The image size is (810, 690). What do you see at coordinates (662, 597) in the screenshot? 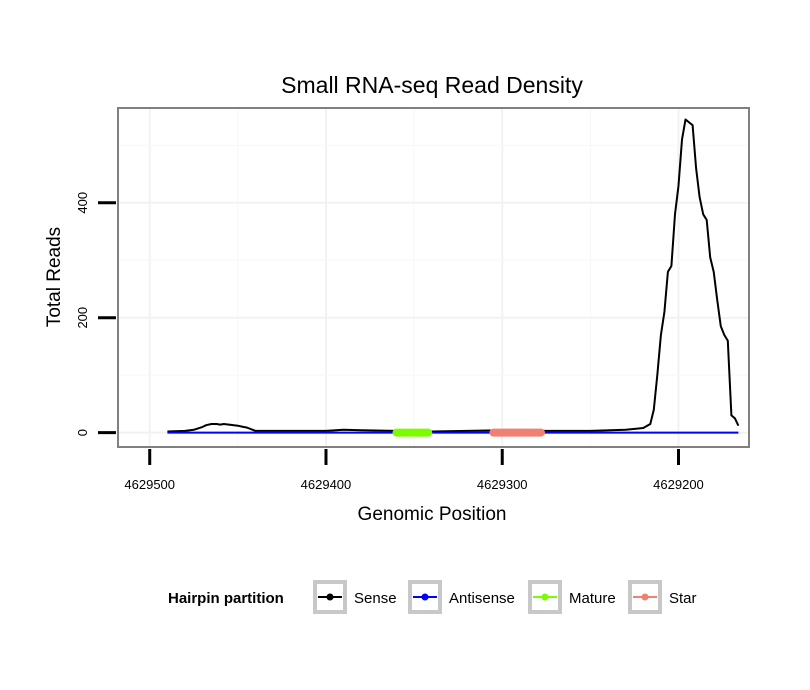
I see `legend-item-star: Star` at bounding box center [662, 597].